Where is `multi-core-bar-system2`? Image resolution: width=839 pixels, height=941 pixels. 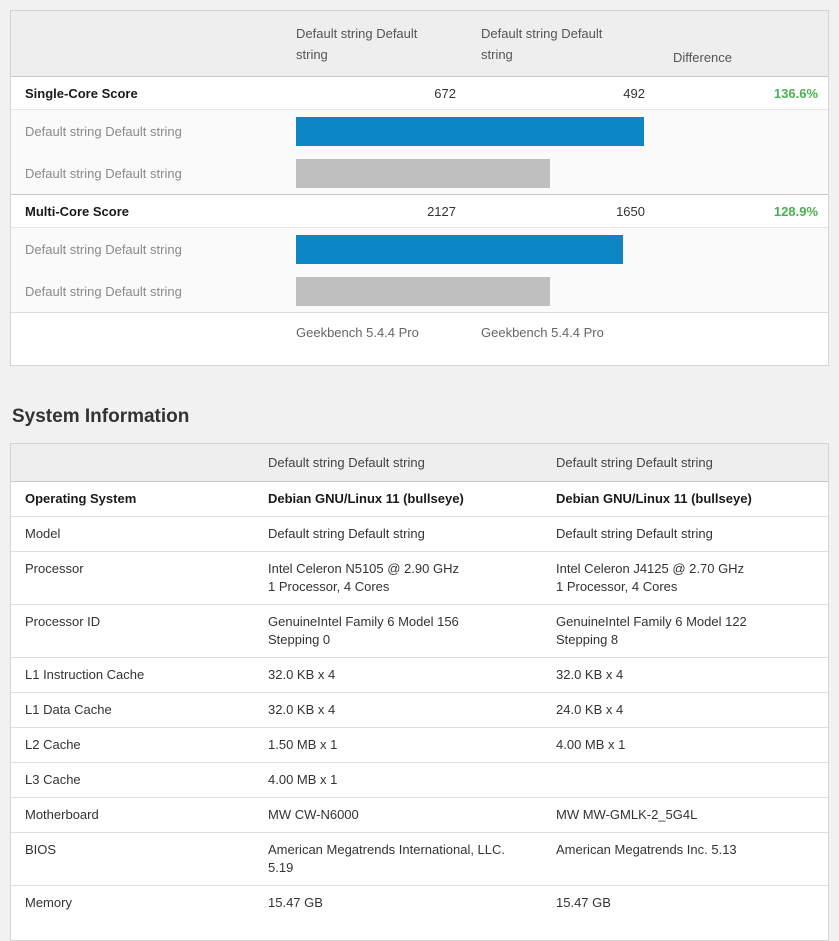
multi-core-bar-system2 is located at coordinates (423, 291).